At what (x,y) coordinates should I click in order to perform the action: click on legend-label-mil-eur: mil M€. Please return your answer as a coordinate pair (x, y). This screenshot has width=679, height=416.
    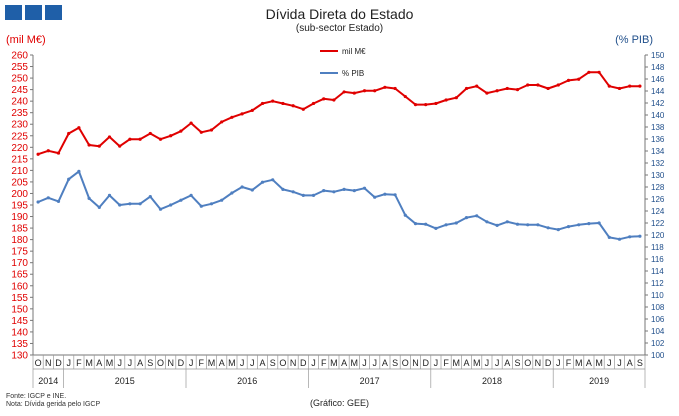
    Looking at the image, I should click on (354, 51).